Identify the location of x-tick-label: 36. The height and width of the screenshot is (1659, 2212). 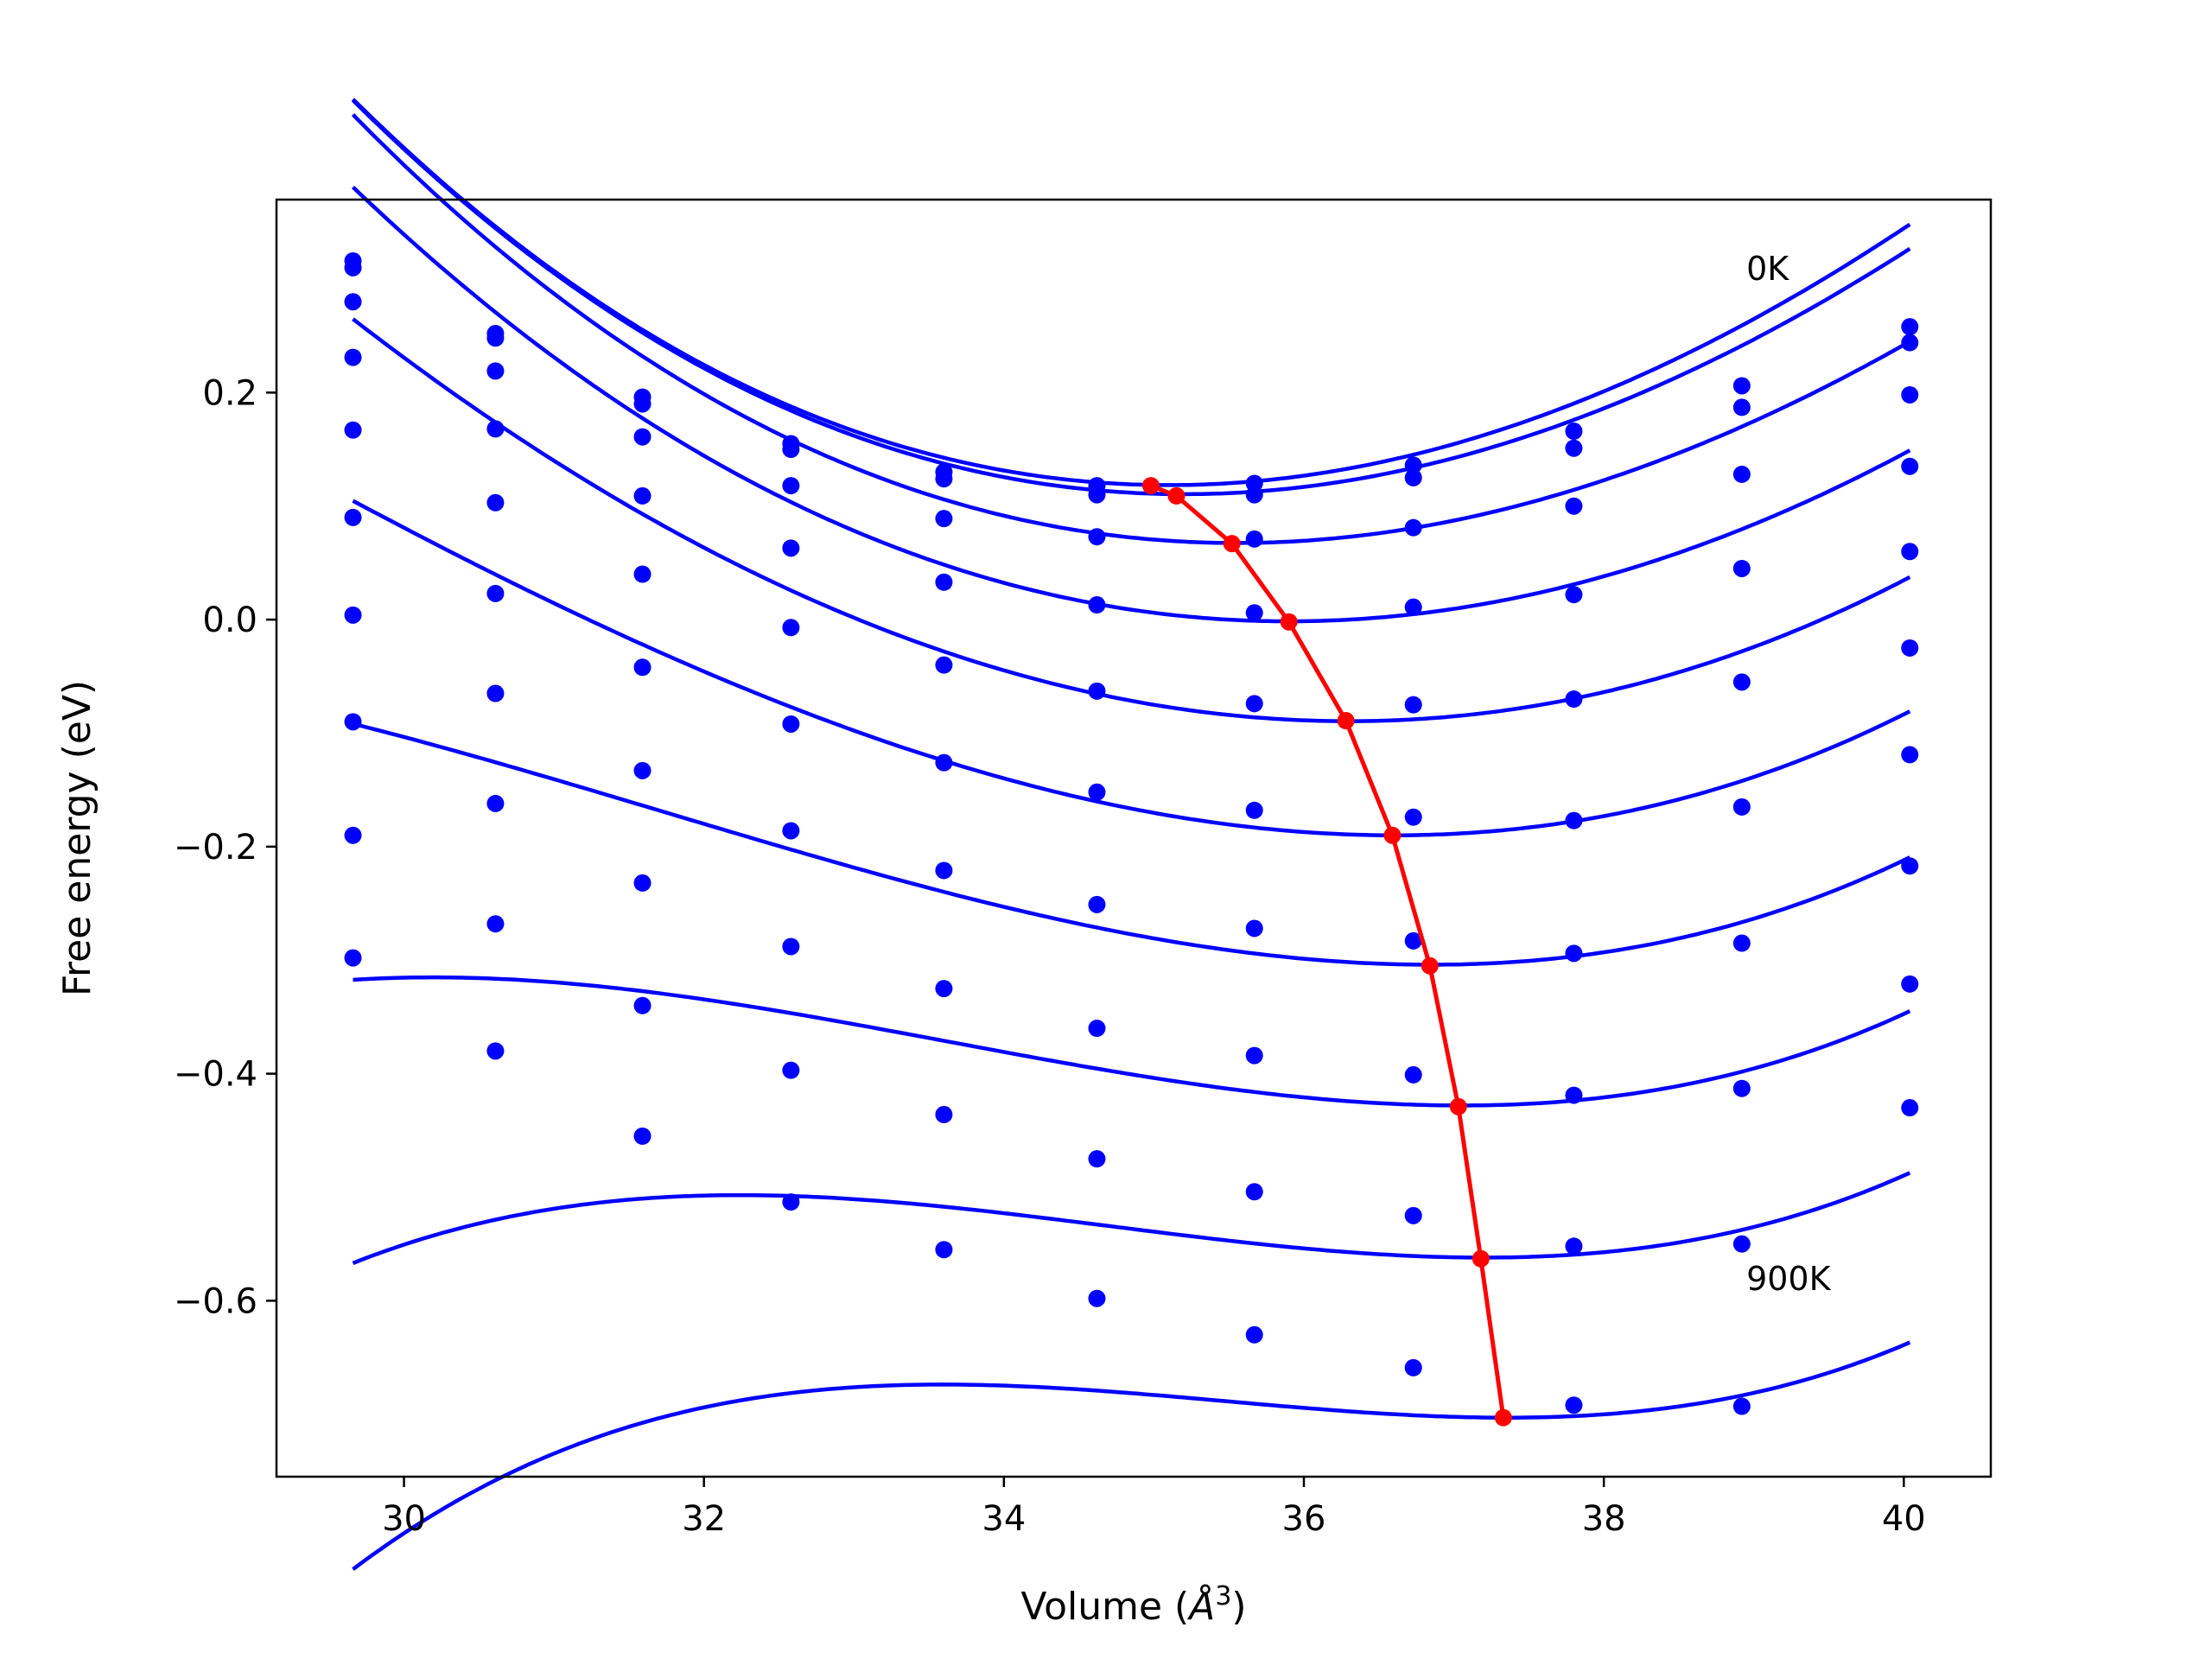
(1304, 1519).